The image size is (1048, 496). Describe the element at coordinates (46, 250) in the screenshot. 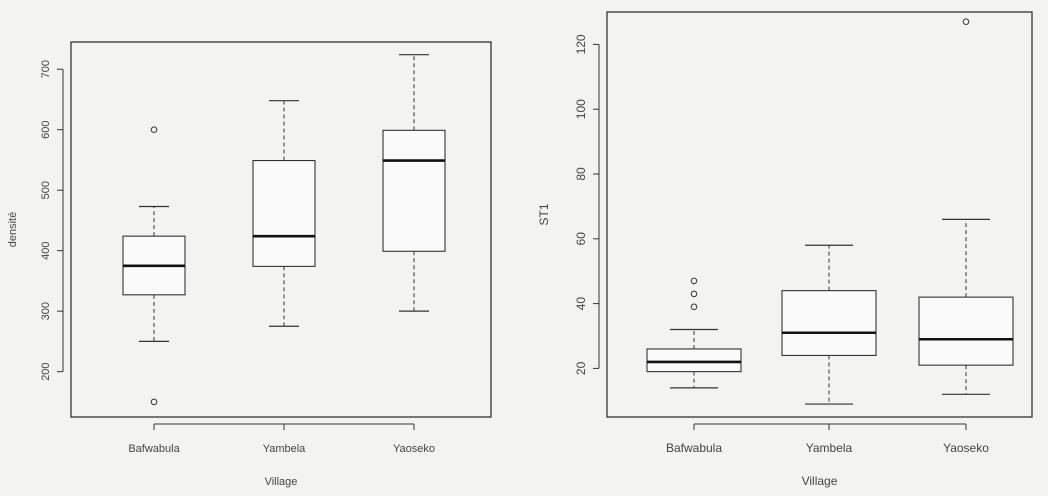

I see `y-tick-label: 400` at that location.